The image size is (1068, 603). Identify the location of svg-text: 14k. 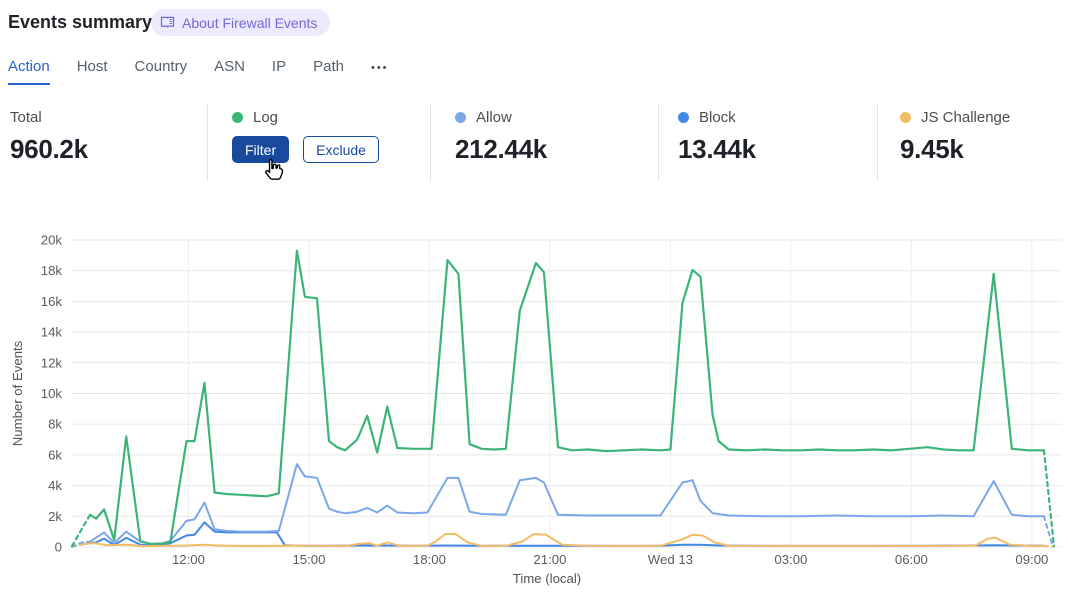
(52, 332).